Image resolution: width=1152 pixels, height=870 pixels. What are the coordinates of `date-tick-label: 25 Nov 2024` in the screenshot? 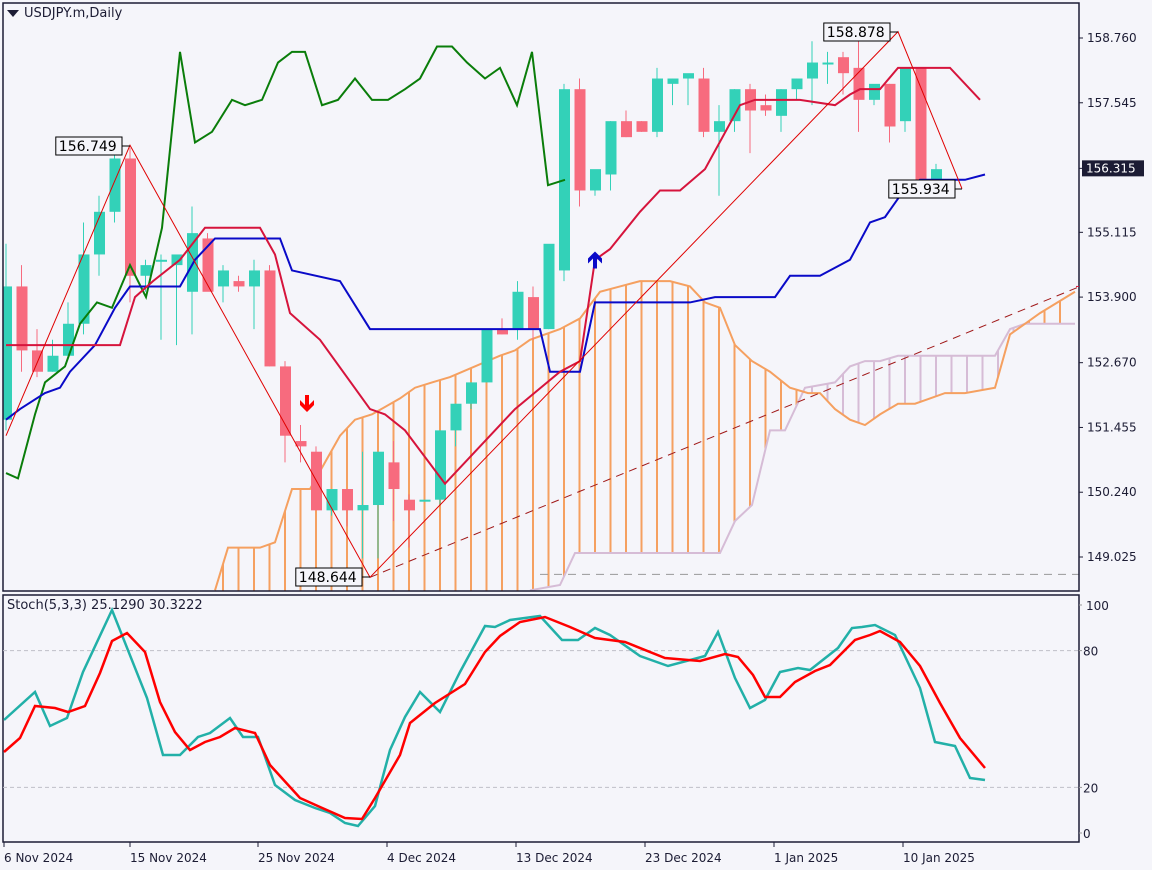 It's located at (296, 858).